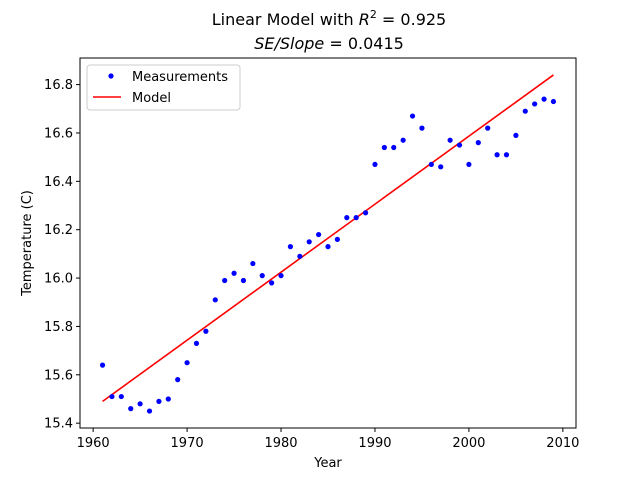  Describe the element at coordinates (58, 424) in the screenshot. I see `y-tick-label: 15.4` at that location.